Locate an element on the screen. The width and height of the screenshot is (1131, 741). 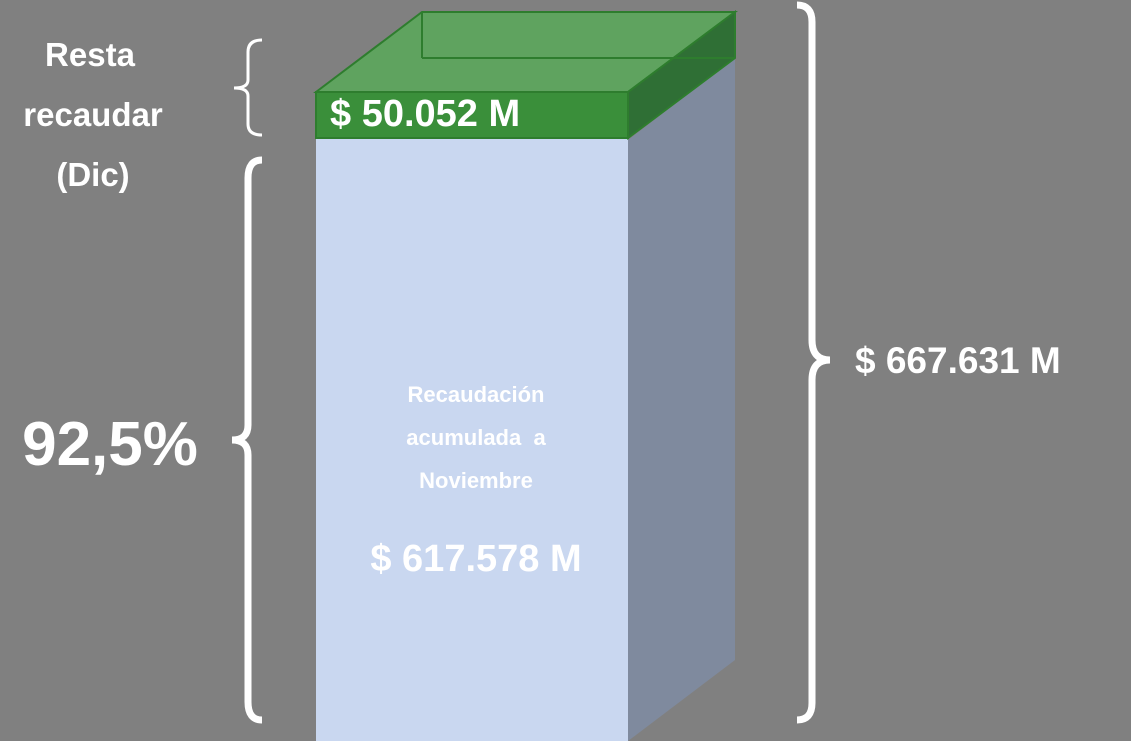
top-value: $ 50.052 M is located at coordinates (425, 114).